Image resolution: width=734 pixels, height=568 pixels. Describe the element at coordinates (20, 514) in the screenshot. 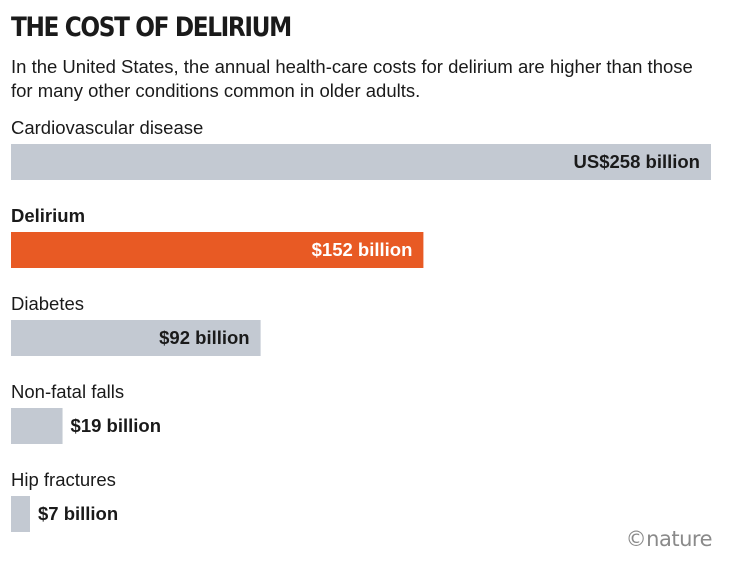

I see `bar-hip-fractures` at that location.